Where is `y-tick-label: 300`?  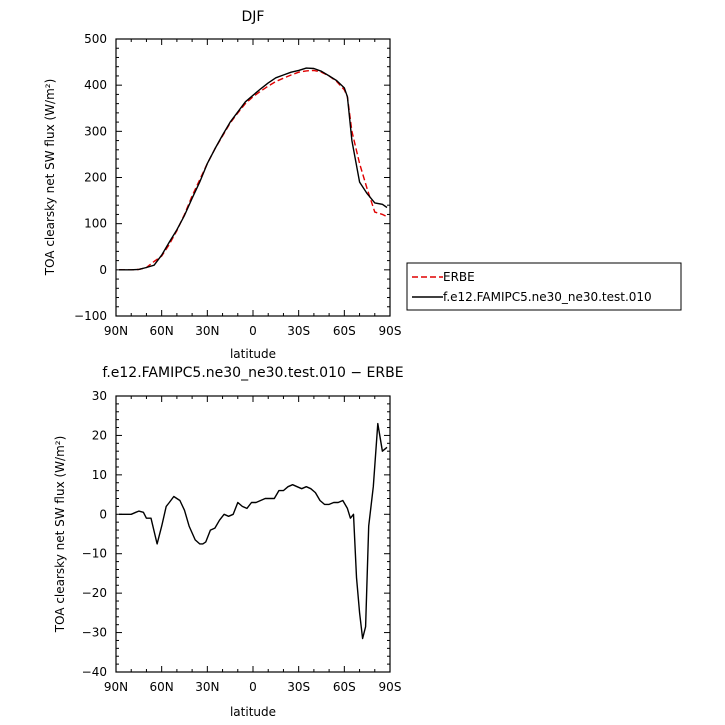 y-tick-label: 300 is located at coordinates (95, 131).